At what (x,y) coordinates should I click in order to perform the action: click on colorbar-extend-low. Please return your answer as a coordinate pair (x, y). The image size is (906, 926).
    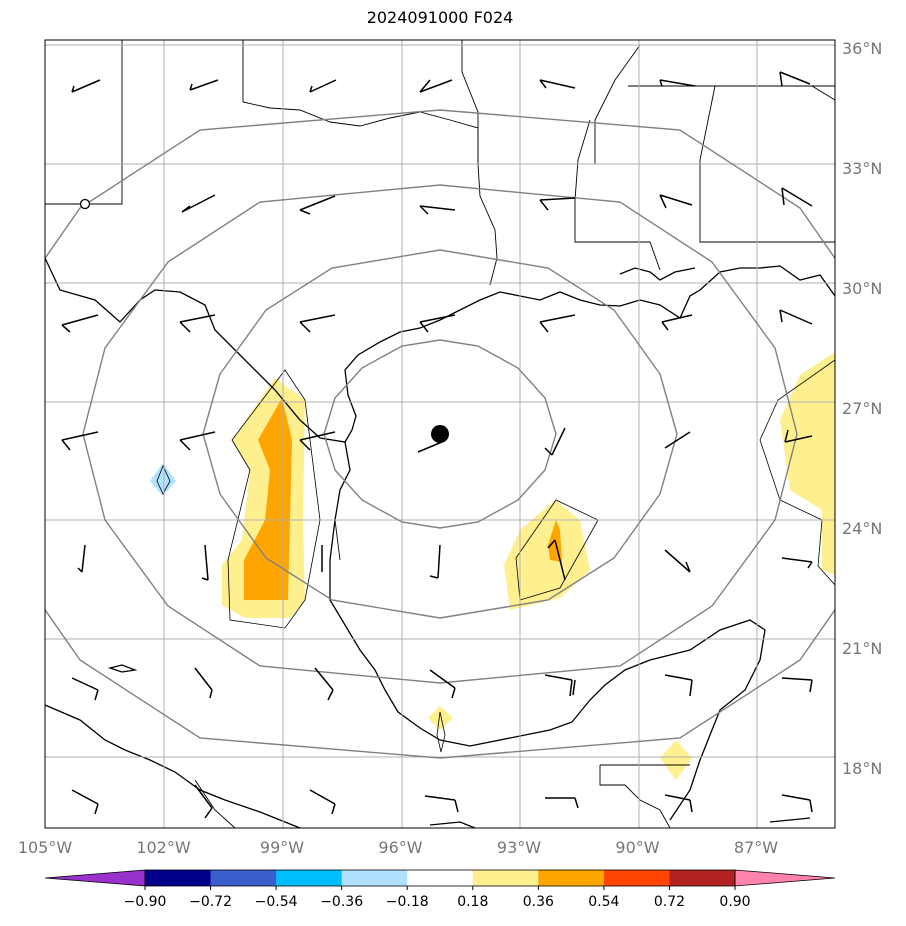
    Looking at the image, I should click on (95, 878).